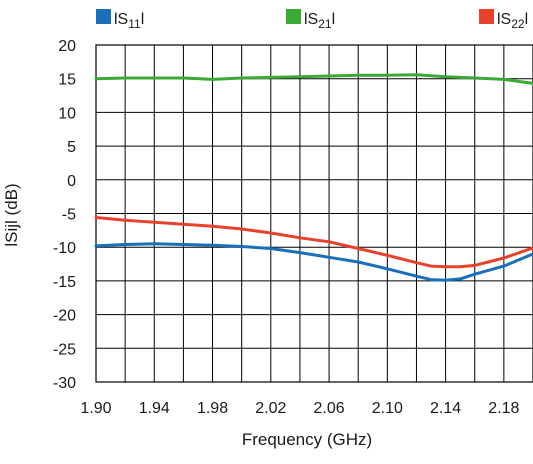 The height and width of the screenshot is (464, 533). What do you see at coordinates (95, 408) in the screenshot?
I see `x-tick-label: 1.90` at bounding box center [95, 408].